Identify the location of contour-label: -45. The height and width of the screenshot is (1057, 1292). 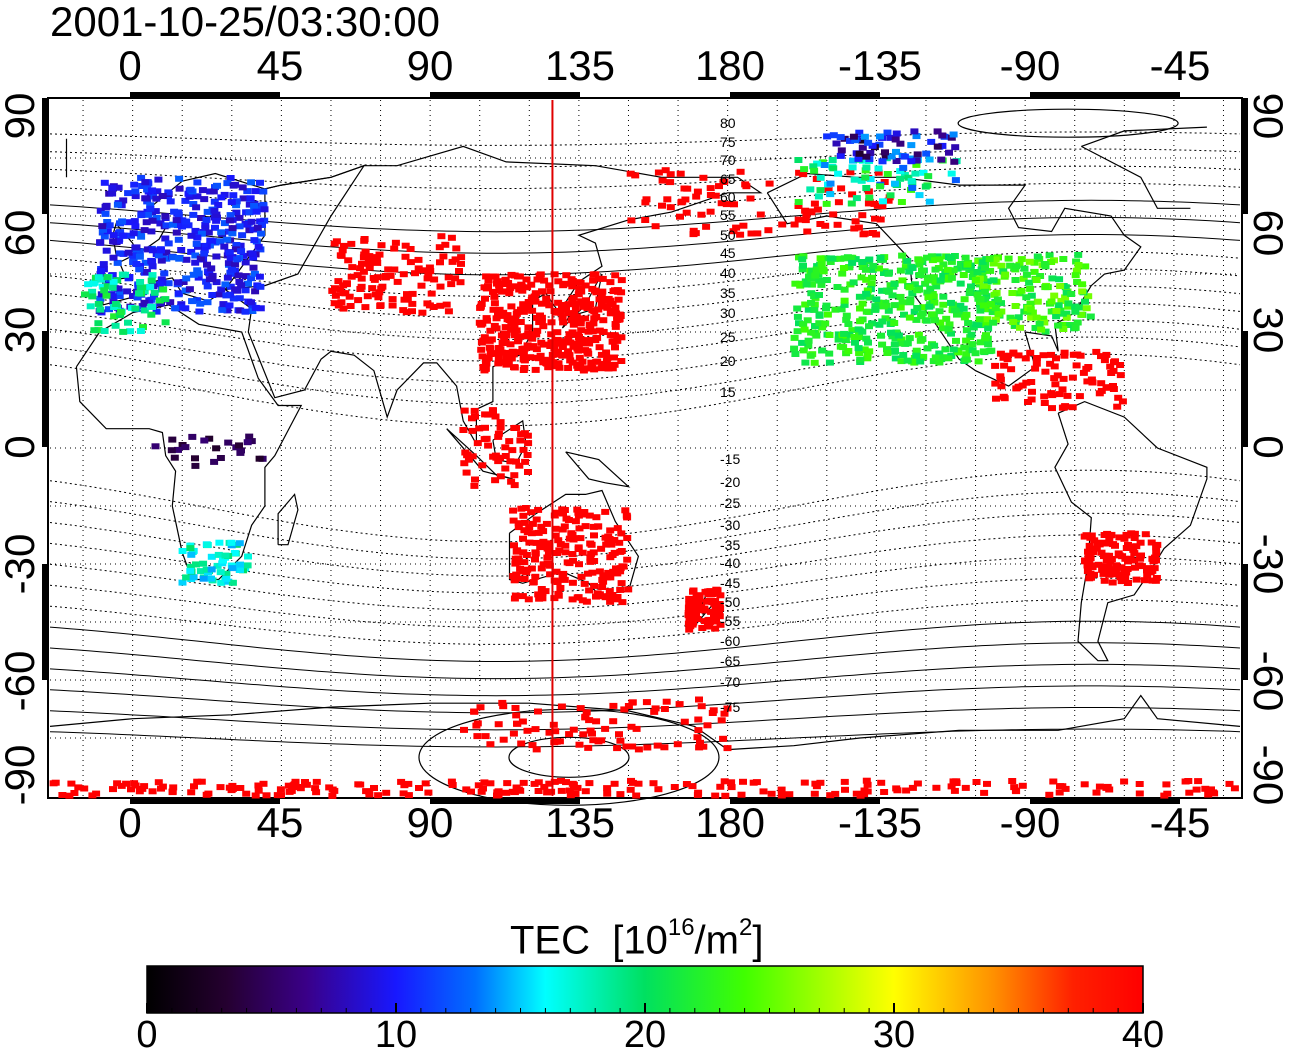
(730, 583).